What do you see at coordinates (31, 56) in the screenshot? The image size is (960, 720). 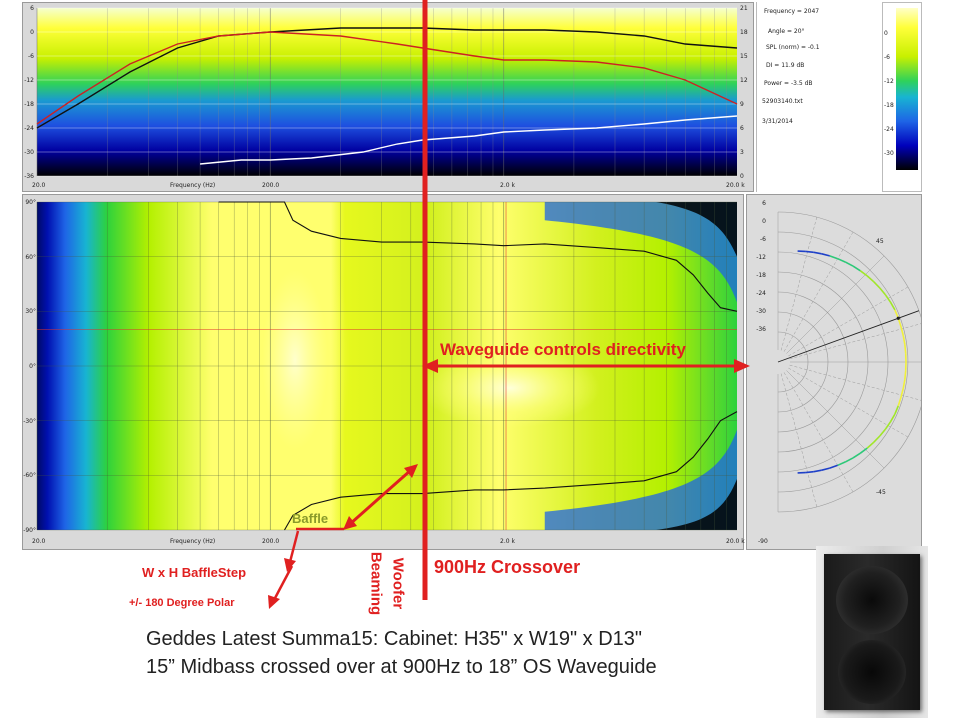 I see `fr-ytick-left: -6` at bounding box center [31, 56].